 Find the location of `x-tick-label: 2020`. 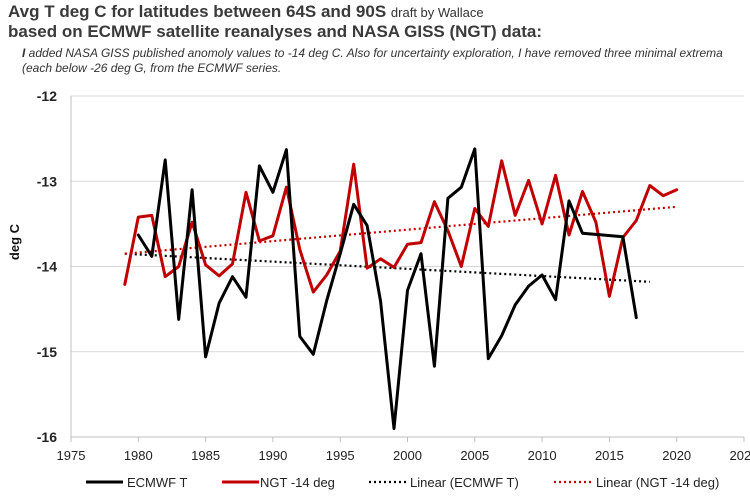

x-tick-label: 2020 is located at coordinates (676, 455).